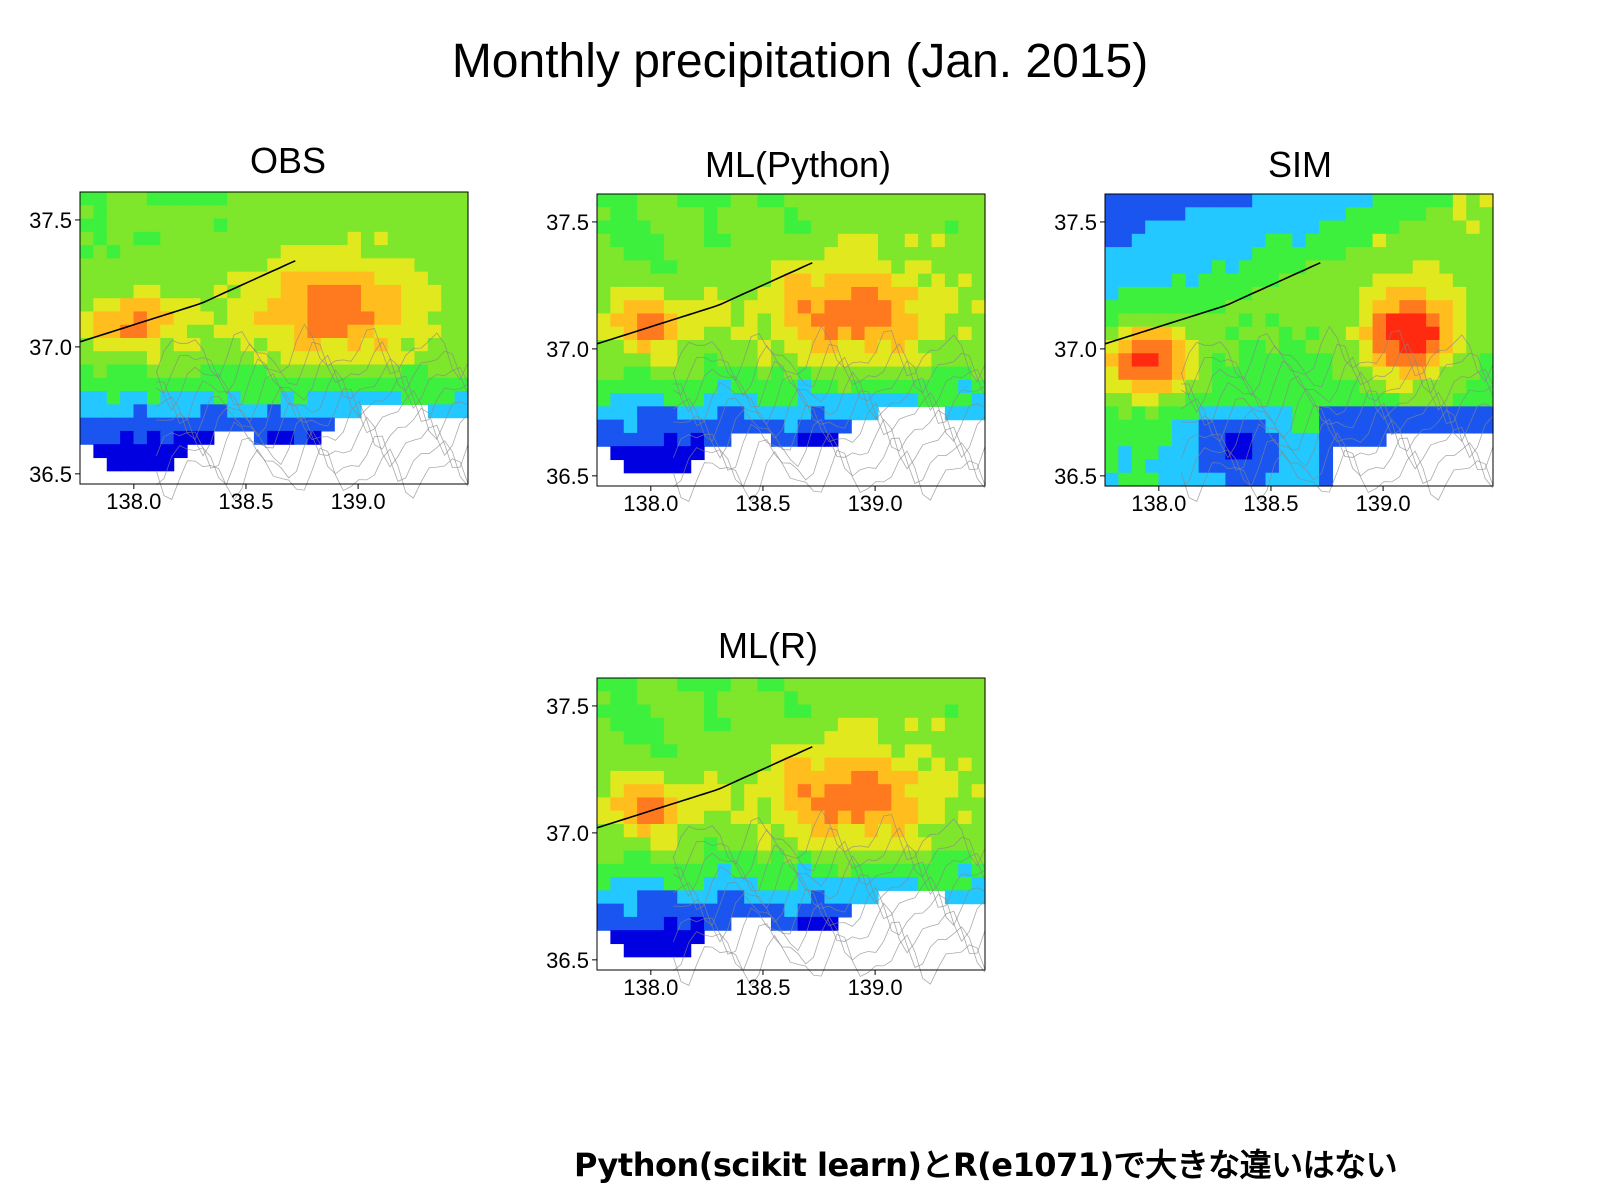 The height and width of the screenshot is (1200, 1600). Describe the element at coordinates (312, 397) in the screenshot. I see `contour-line` at that location.